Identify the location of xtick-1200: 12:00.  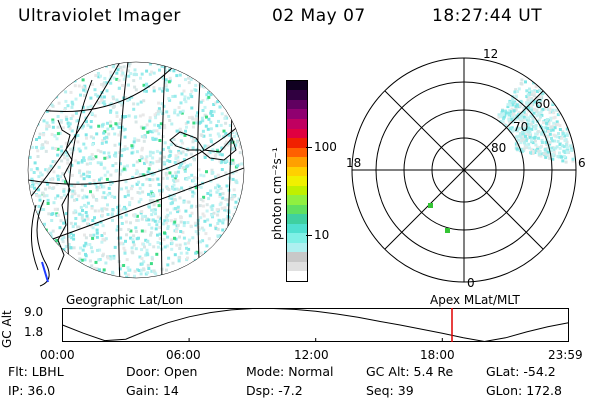
(311, 355).